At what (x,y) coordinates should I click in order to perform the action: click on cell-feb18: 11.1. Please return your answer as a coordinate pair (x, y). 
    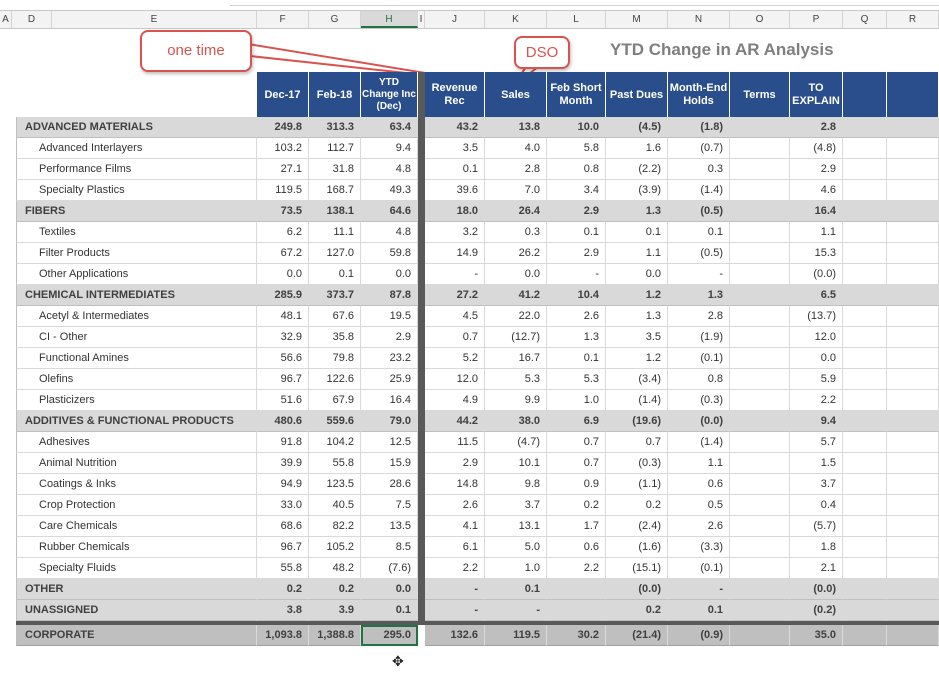
    Looking at the image, I should click on (335, 232).